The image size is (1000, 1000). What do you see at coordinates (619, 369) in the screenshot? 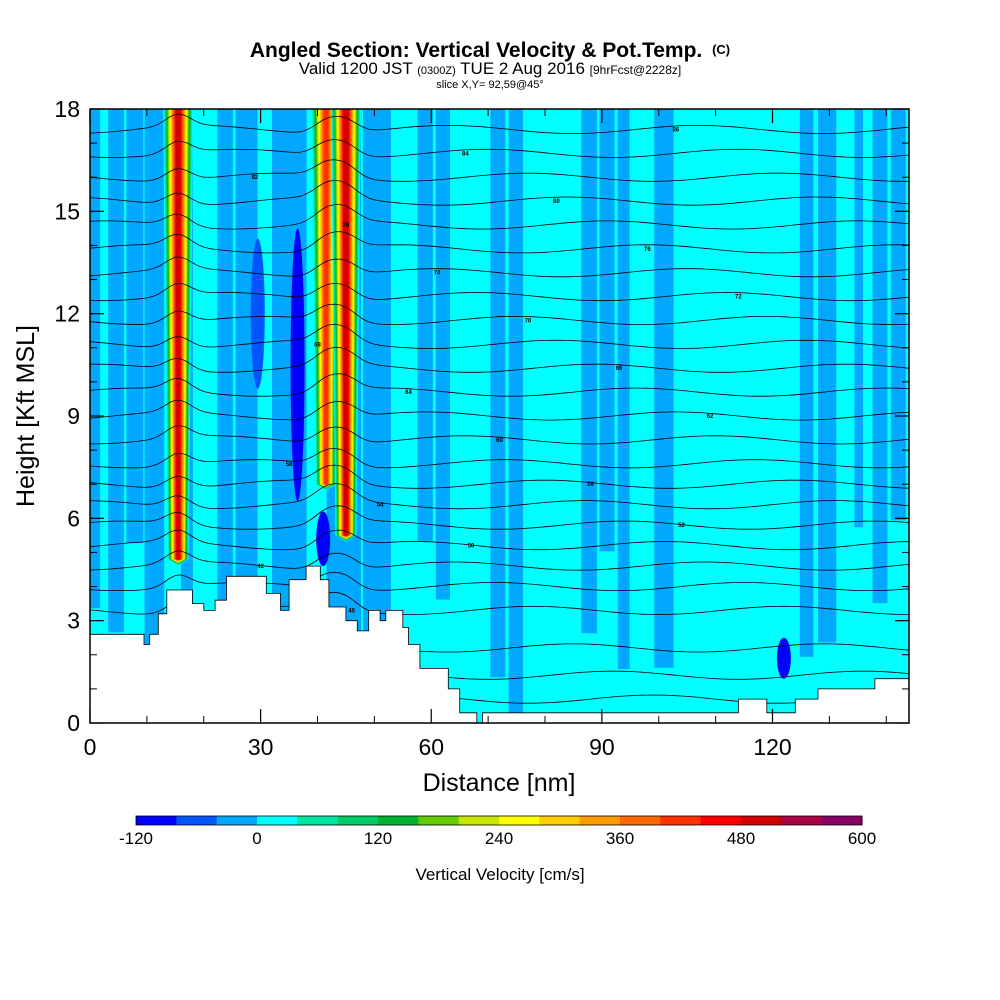
I see `contour-label: 66` at bounding box center [619, 369].